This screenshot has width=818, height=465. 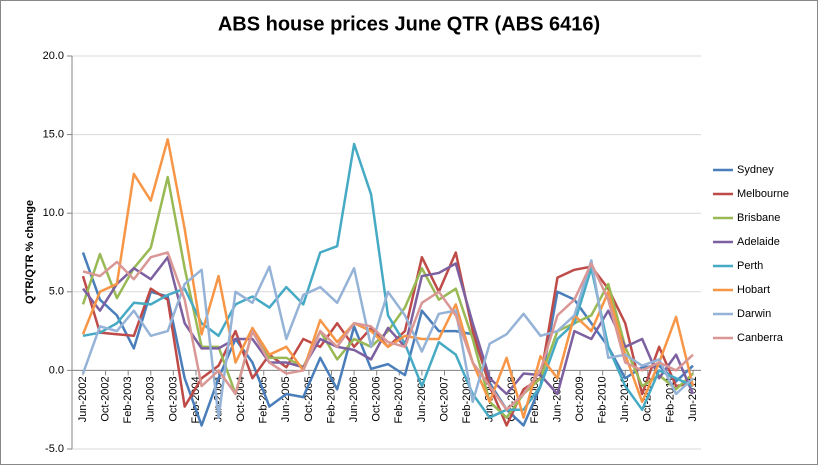 What do you see at coordinates (241, 398) in the screenshot?
I see `x-tick-label: Oct-2004` at bounding box center [241, 398].